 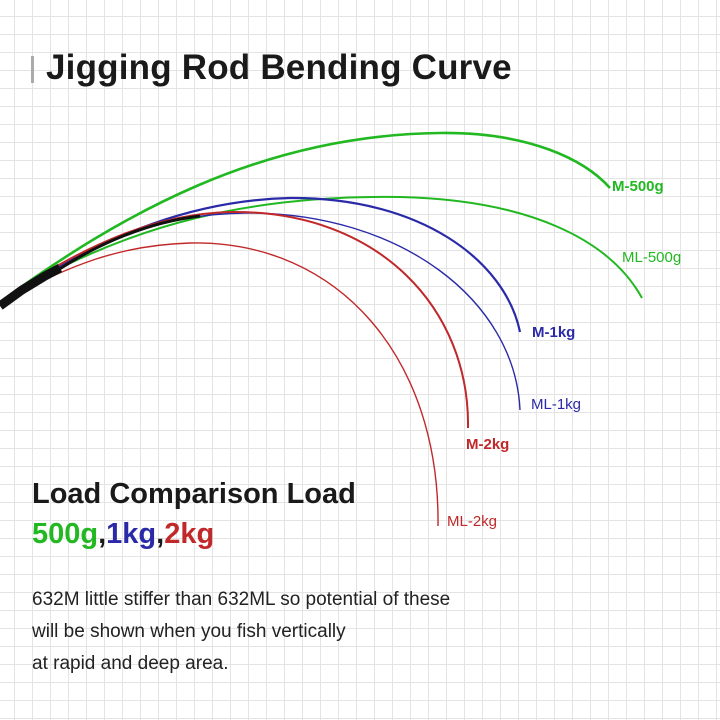 What do you see at coordinates (189, 534) in the screenshot?
I see `load-2kg: 2kg` at bounding box center [189, 534].